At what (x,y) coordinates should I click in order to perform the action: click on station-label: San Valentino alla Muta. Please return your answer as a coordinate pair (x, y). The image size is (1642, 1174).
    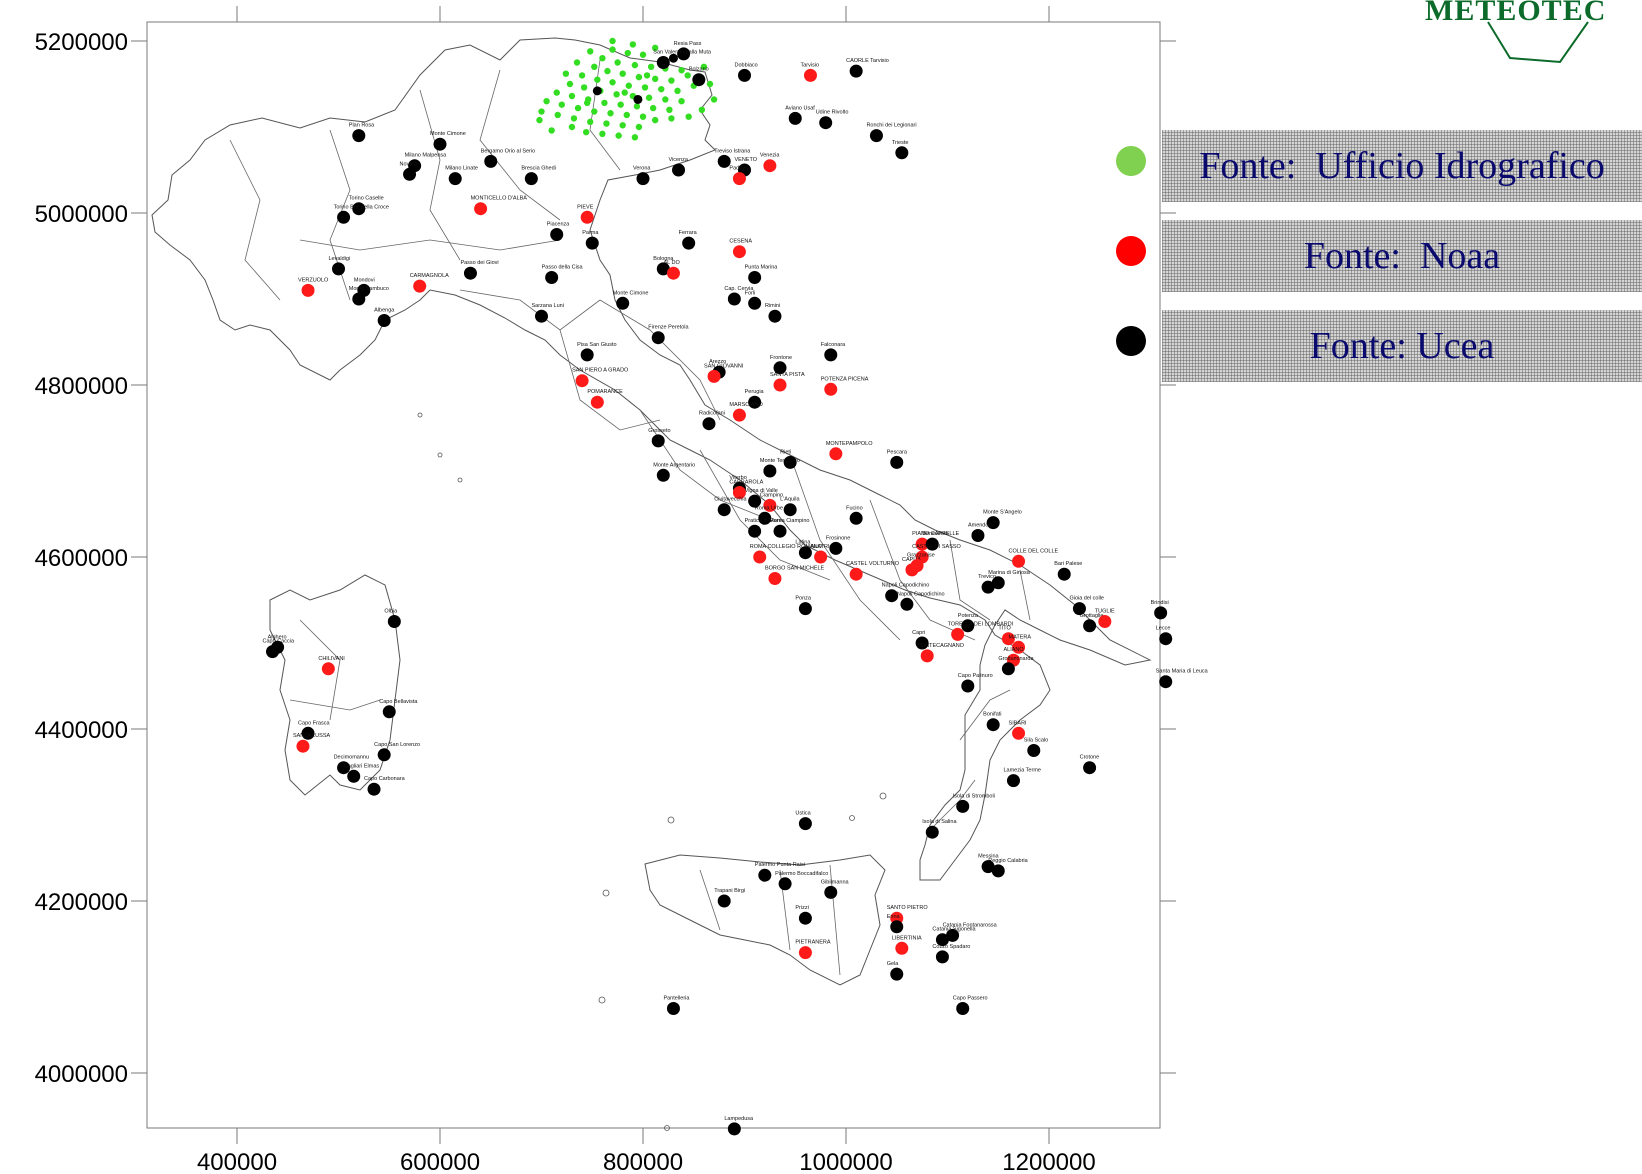
    Looking at the image, I should click on (682, 53).